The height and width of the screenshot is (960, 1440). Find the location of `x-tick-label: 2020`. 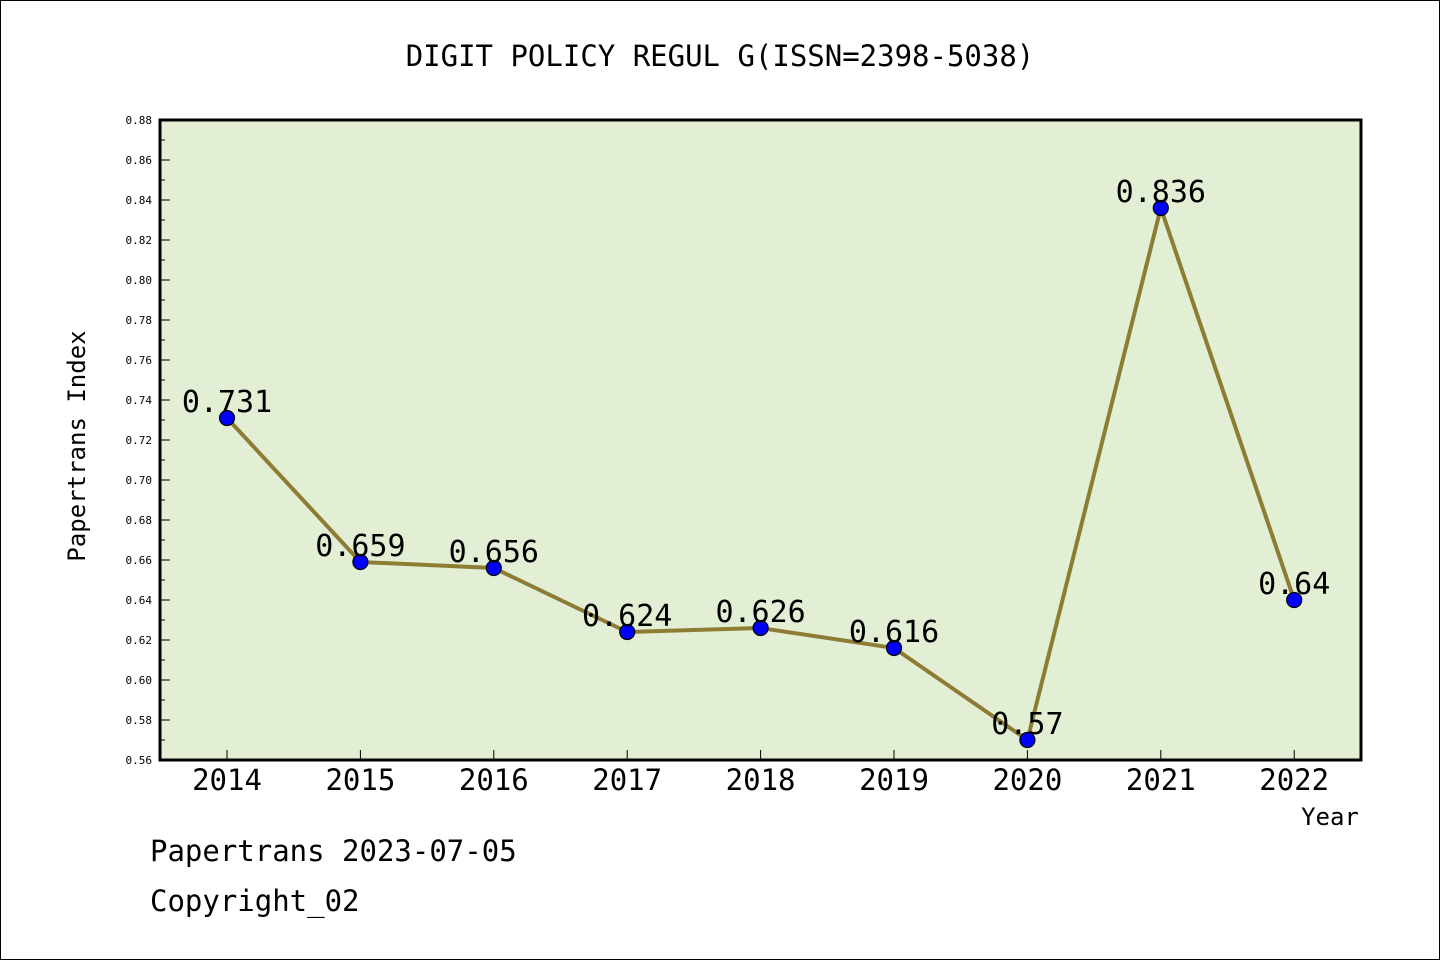

x-tick-label: 2020 is located at coordinates (1027, 780).